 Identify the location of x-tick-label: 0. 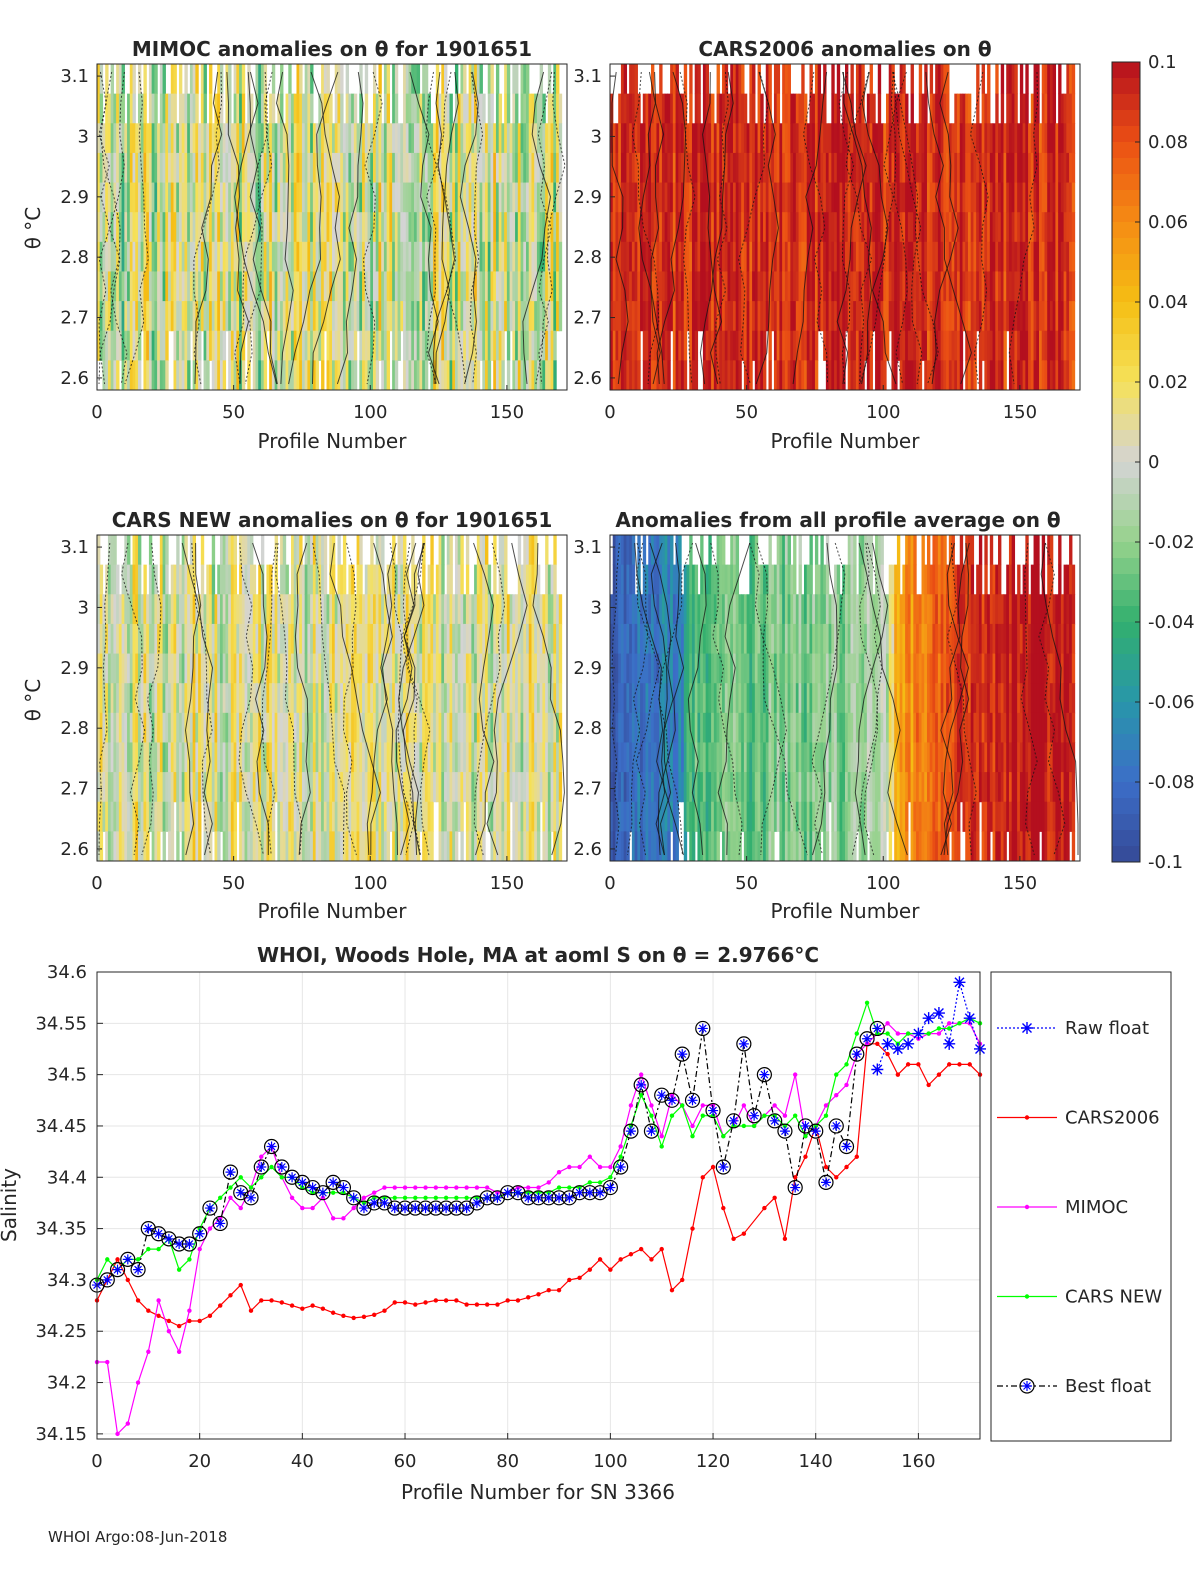
(609, 412).